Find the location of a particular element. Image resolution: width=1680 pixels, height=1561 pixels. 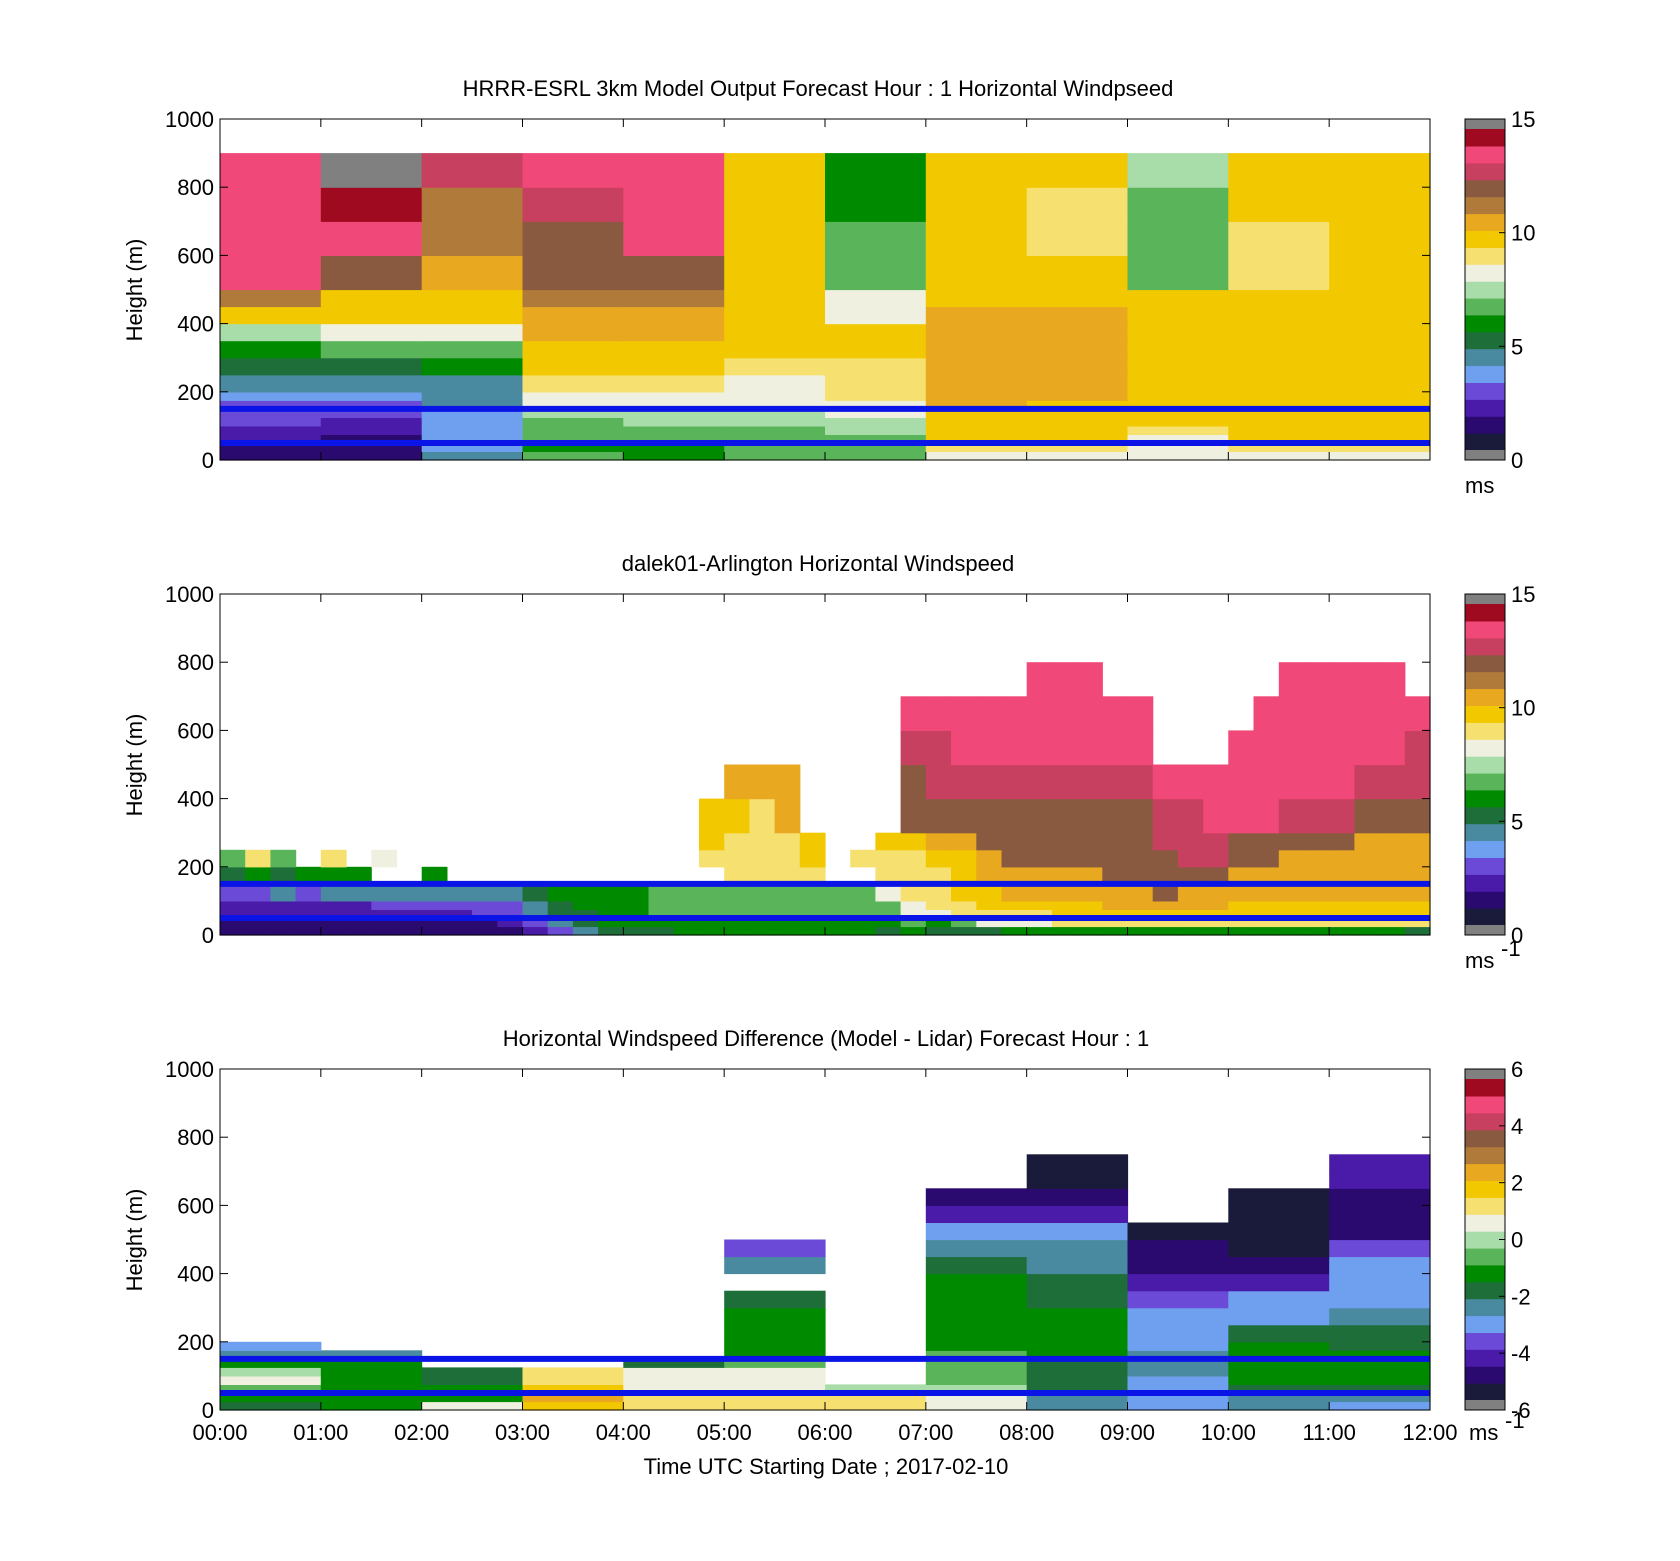

colorbar-unit-exponent: -1 is located at coordinates (1515, 1420).